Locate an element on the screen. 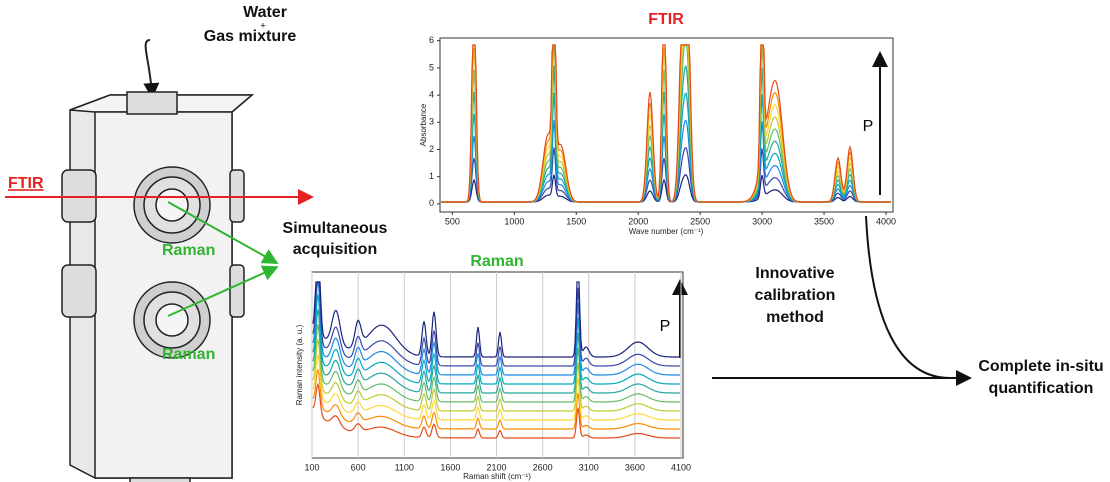  x-tick-label: 100 is located at coordinates (311, 467).